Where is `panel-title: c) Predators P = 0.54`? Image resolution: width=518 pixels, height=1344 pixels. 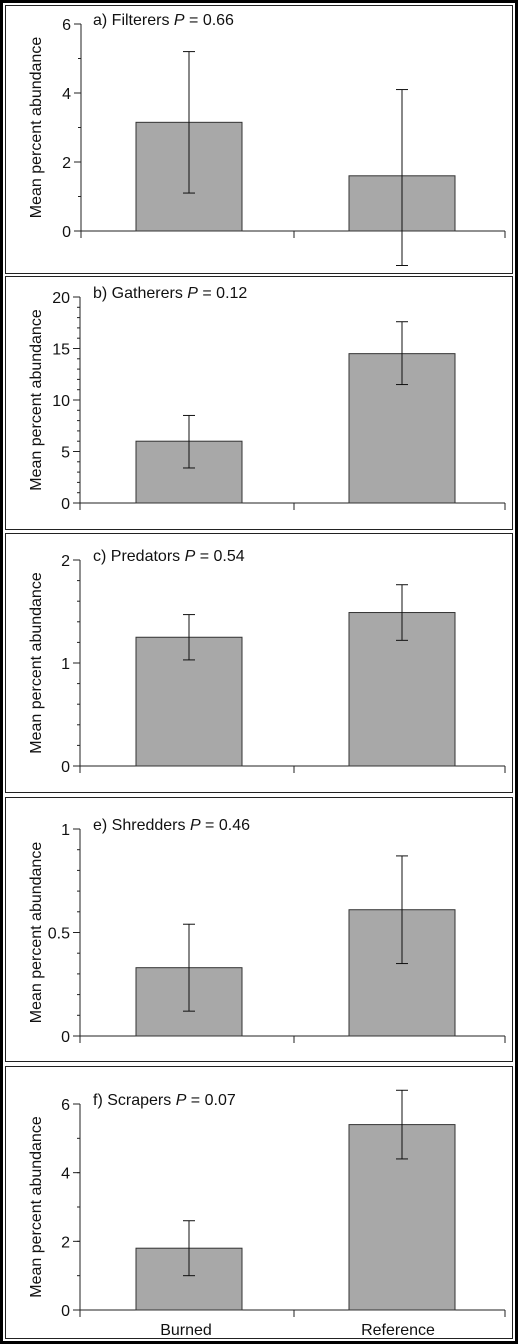 panel-title: c) Predators P = 0.54 is located at coordinates (169, 556).